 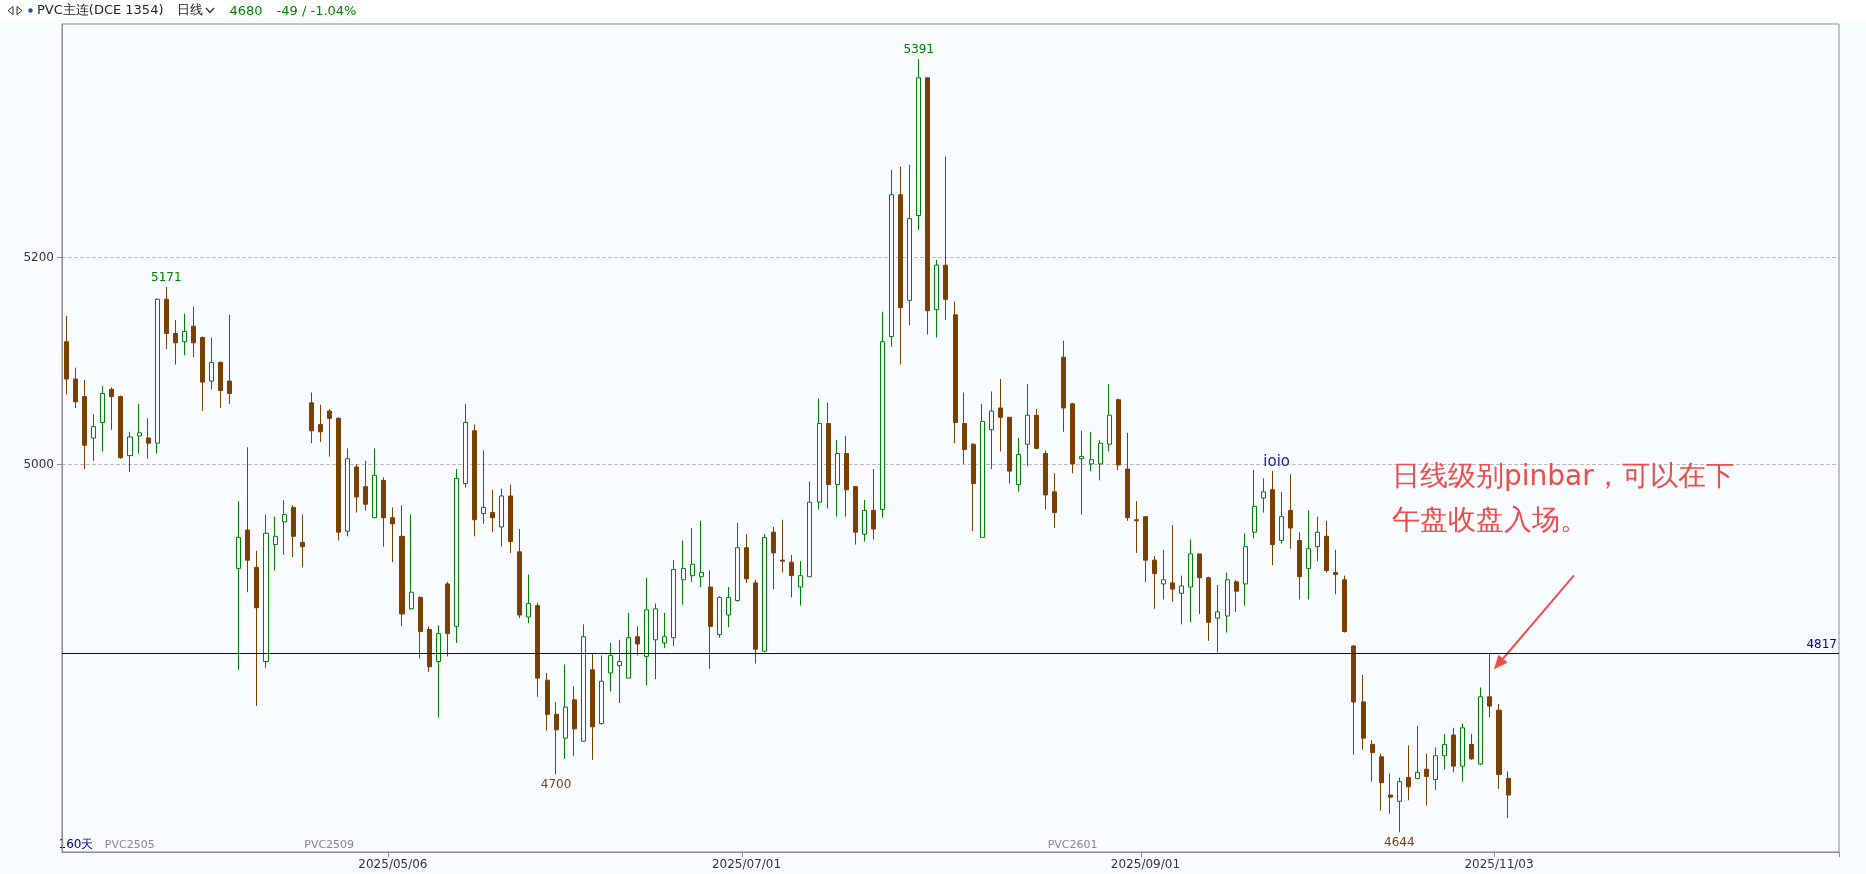 What do you see at coordinates (1821, 644) in the screenshot?
I see `ref-line-label: 4817` at bounding box center [1821, 644].